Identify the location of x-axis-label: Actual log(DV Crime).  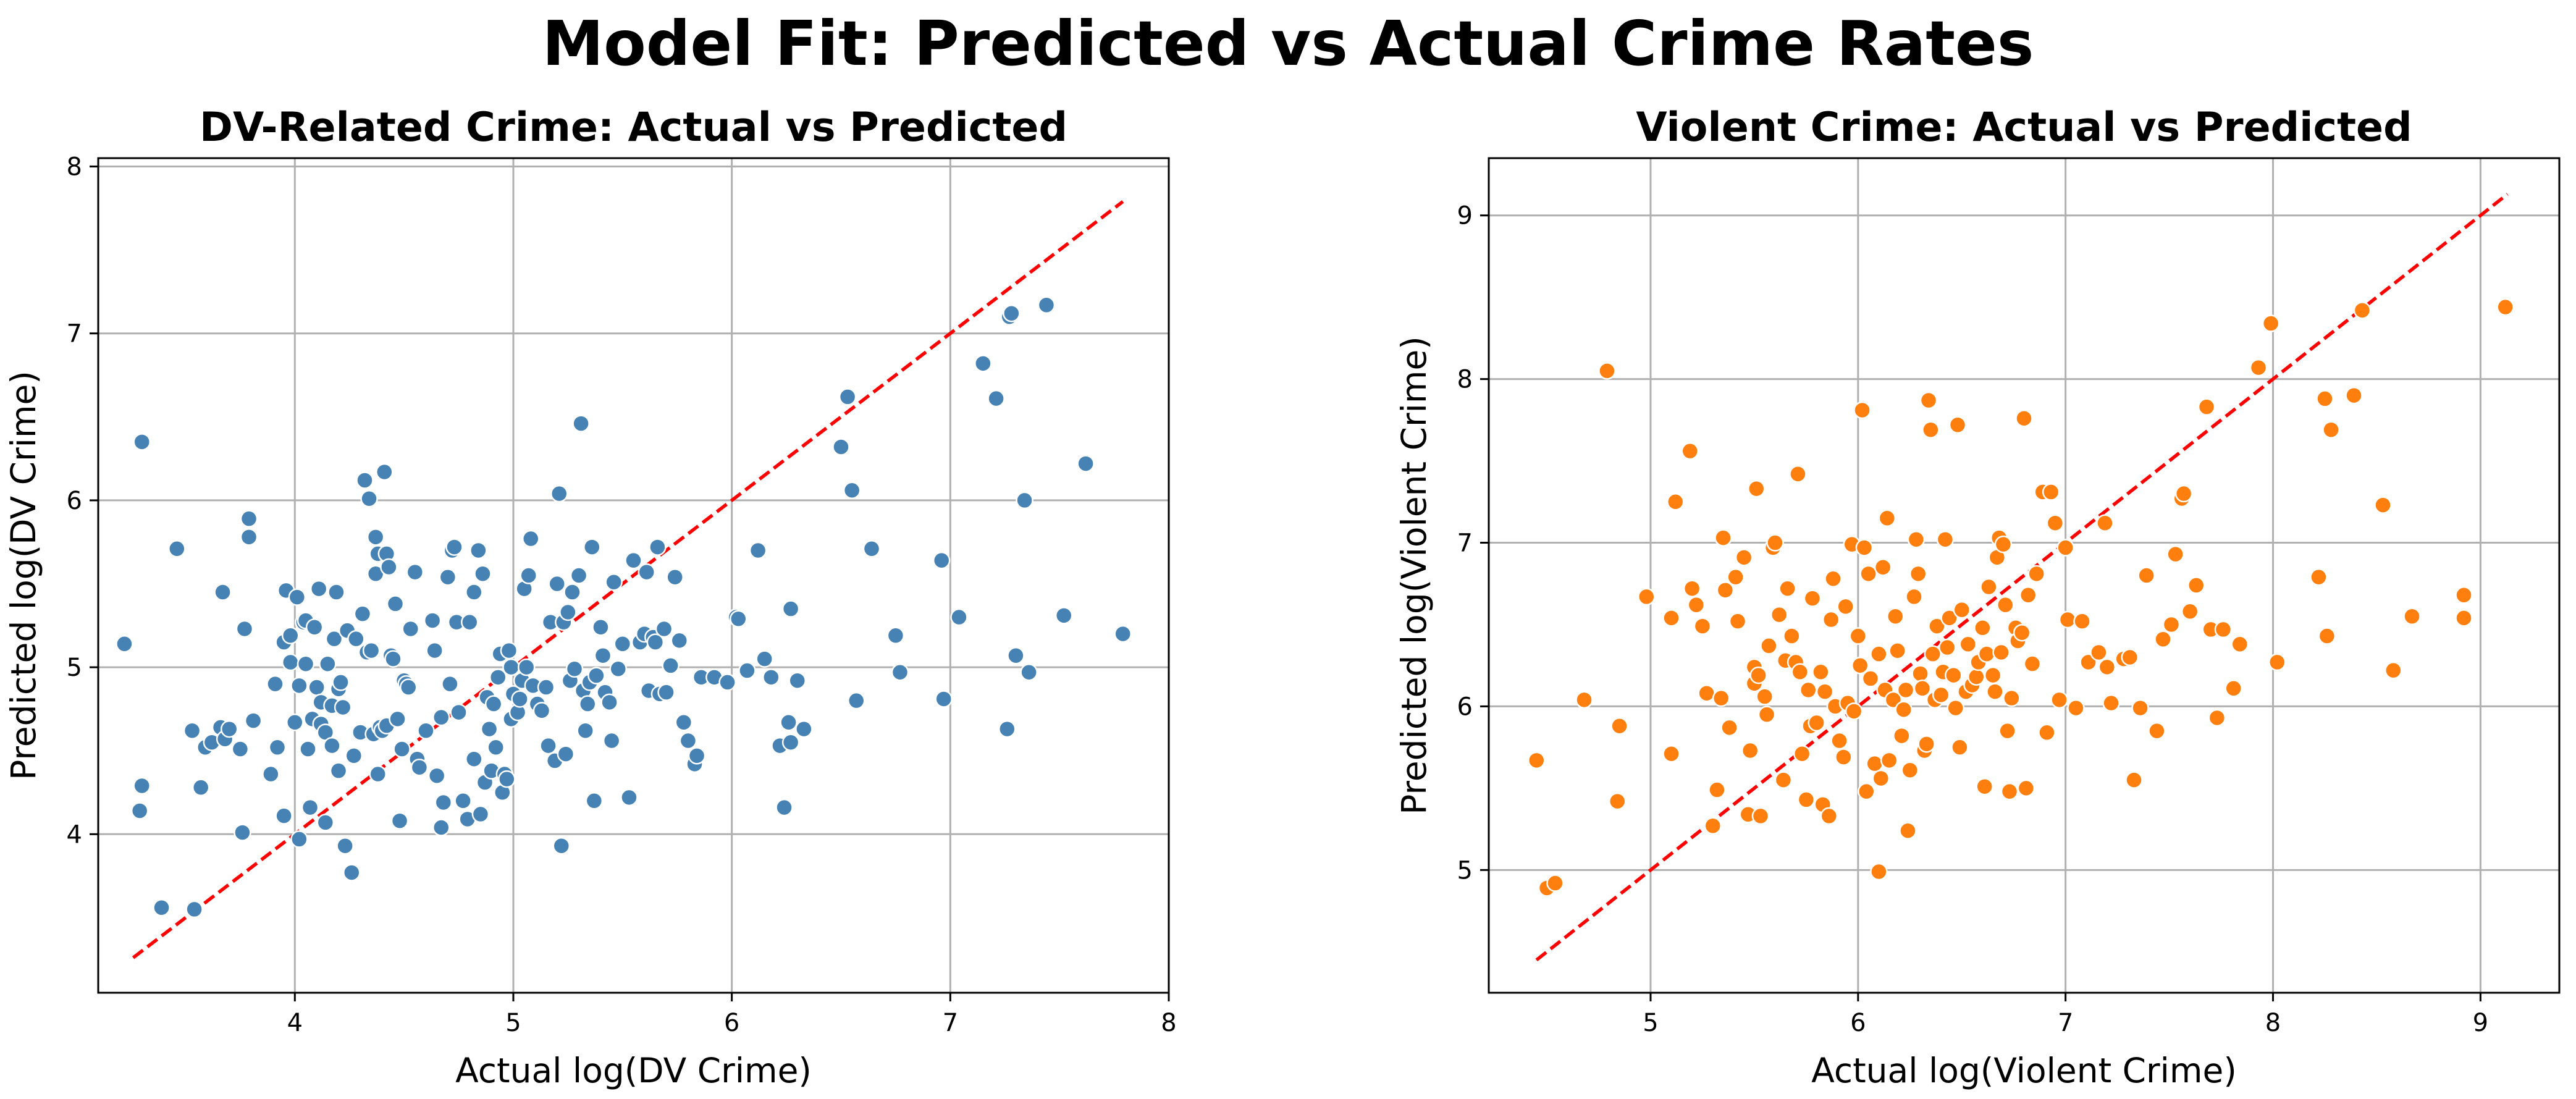
(633, 1070).